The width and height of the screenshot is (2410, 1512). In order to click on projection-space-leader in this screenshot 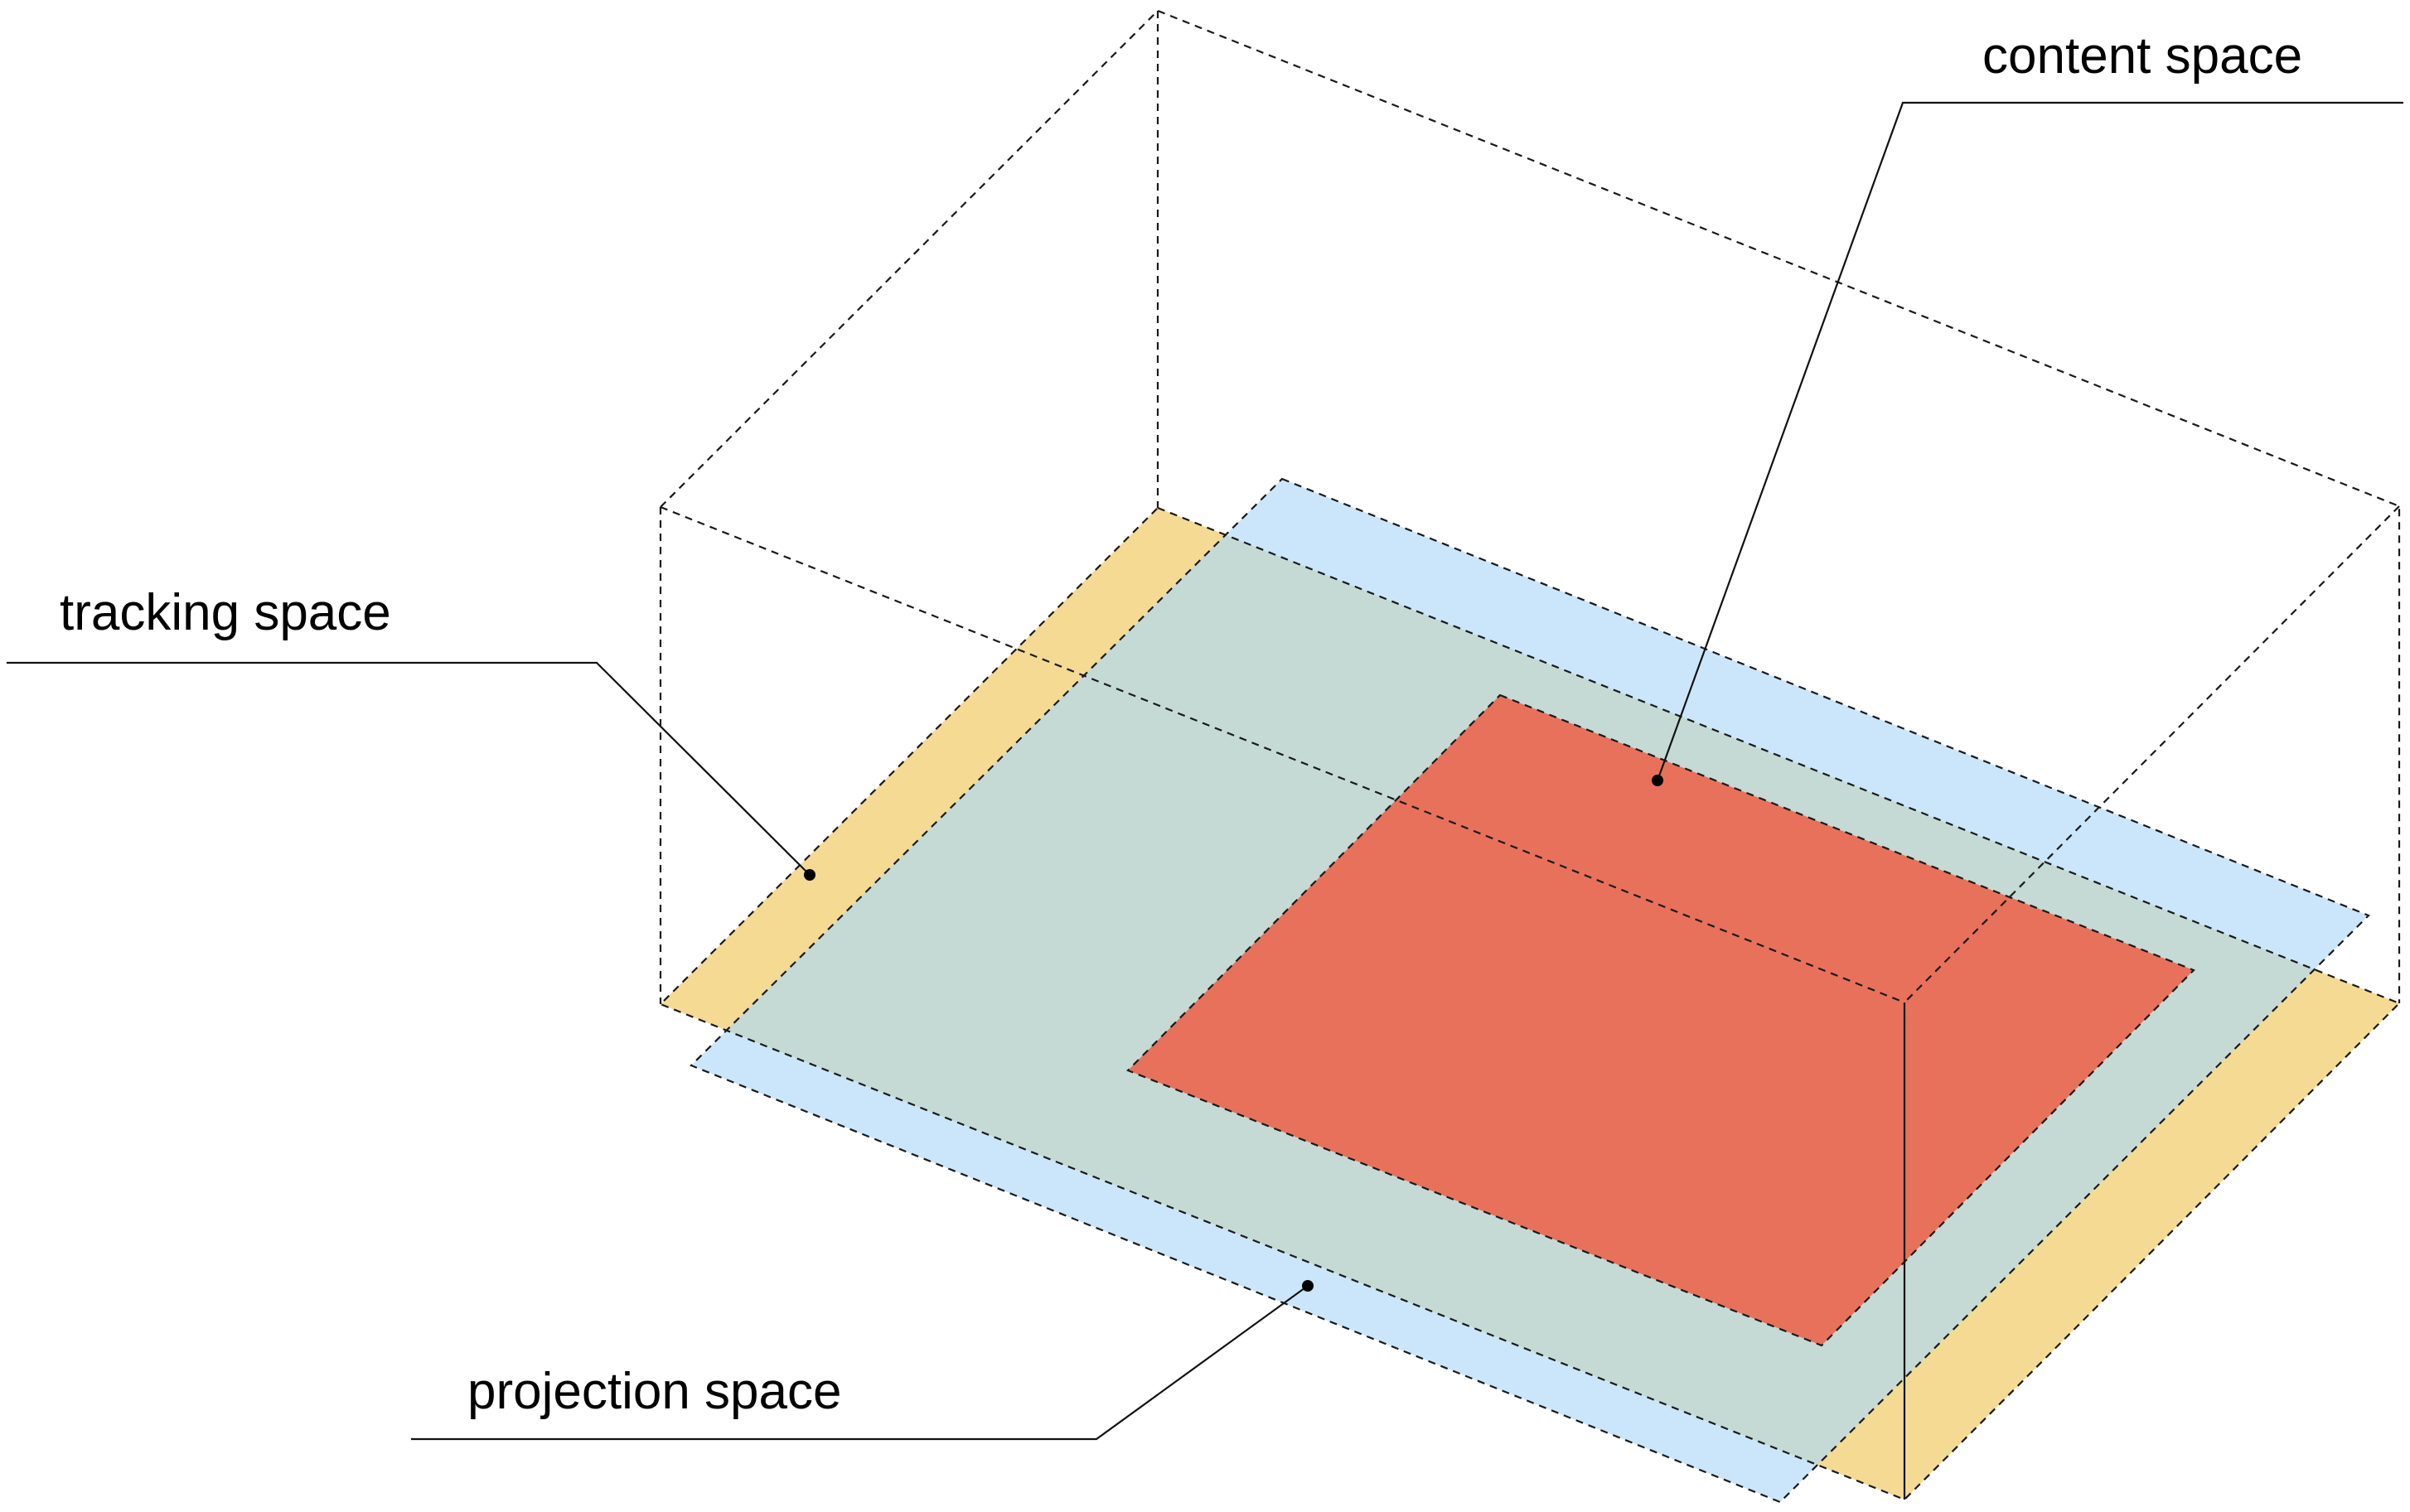, I will do `click(860, 1363)`.